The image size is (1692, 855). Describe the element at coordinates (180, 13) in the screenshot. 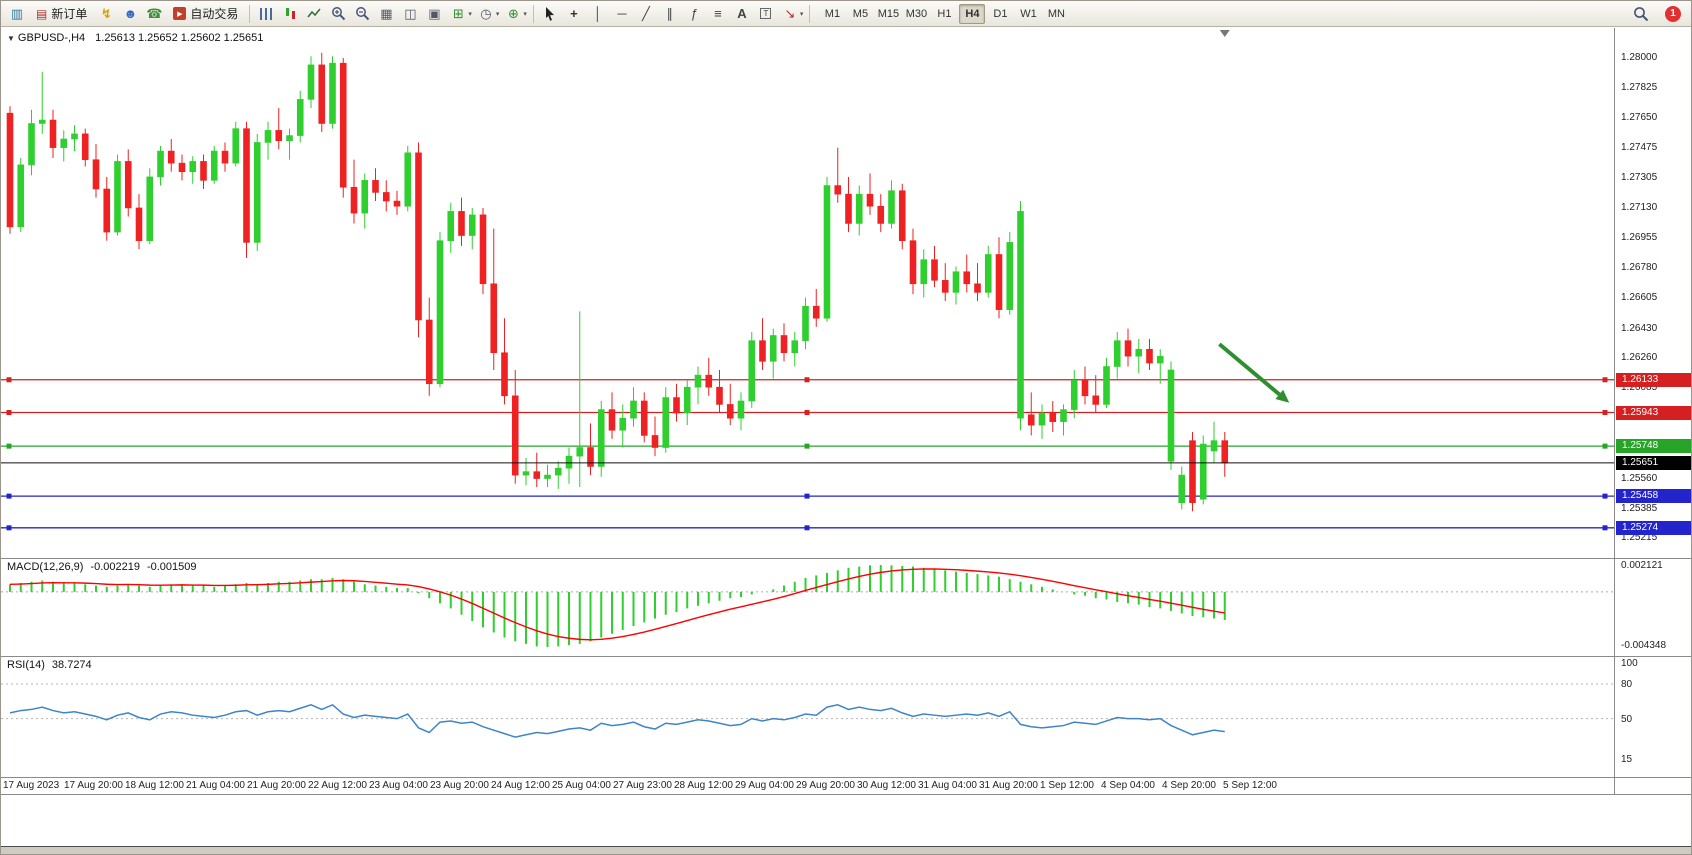

I see `autotrading-play-icon: ▶` at that location.